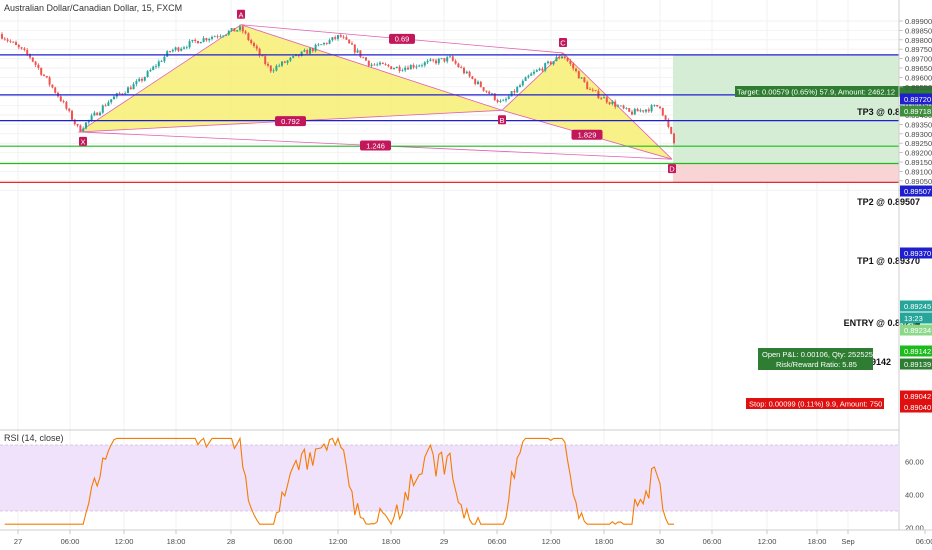 Image resolution: width=932 pixels, height=550 pixels. I want to click on pattern-point-b: B, so click(501, 120).